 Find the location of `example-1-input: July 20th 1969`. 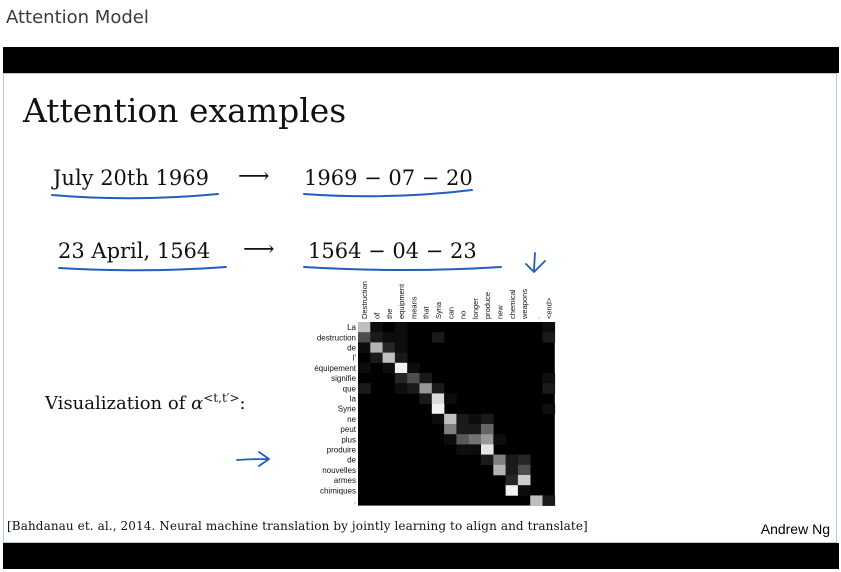

example-1-input: July 20th 1969 is located at coordinates (131, 178).